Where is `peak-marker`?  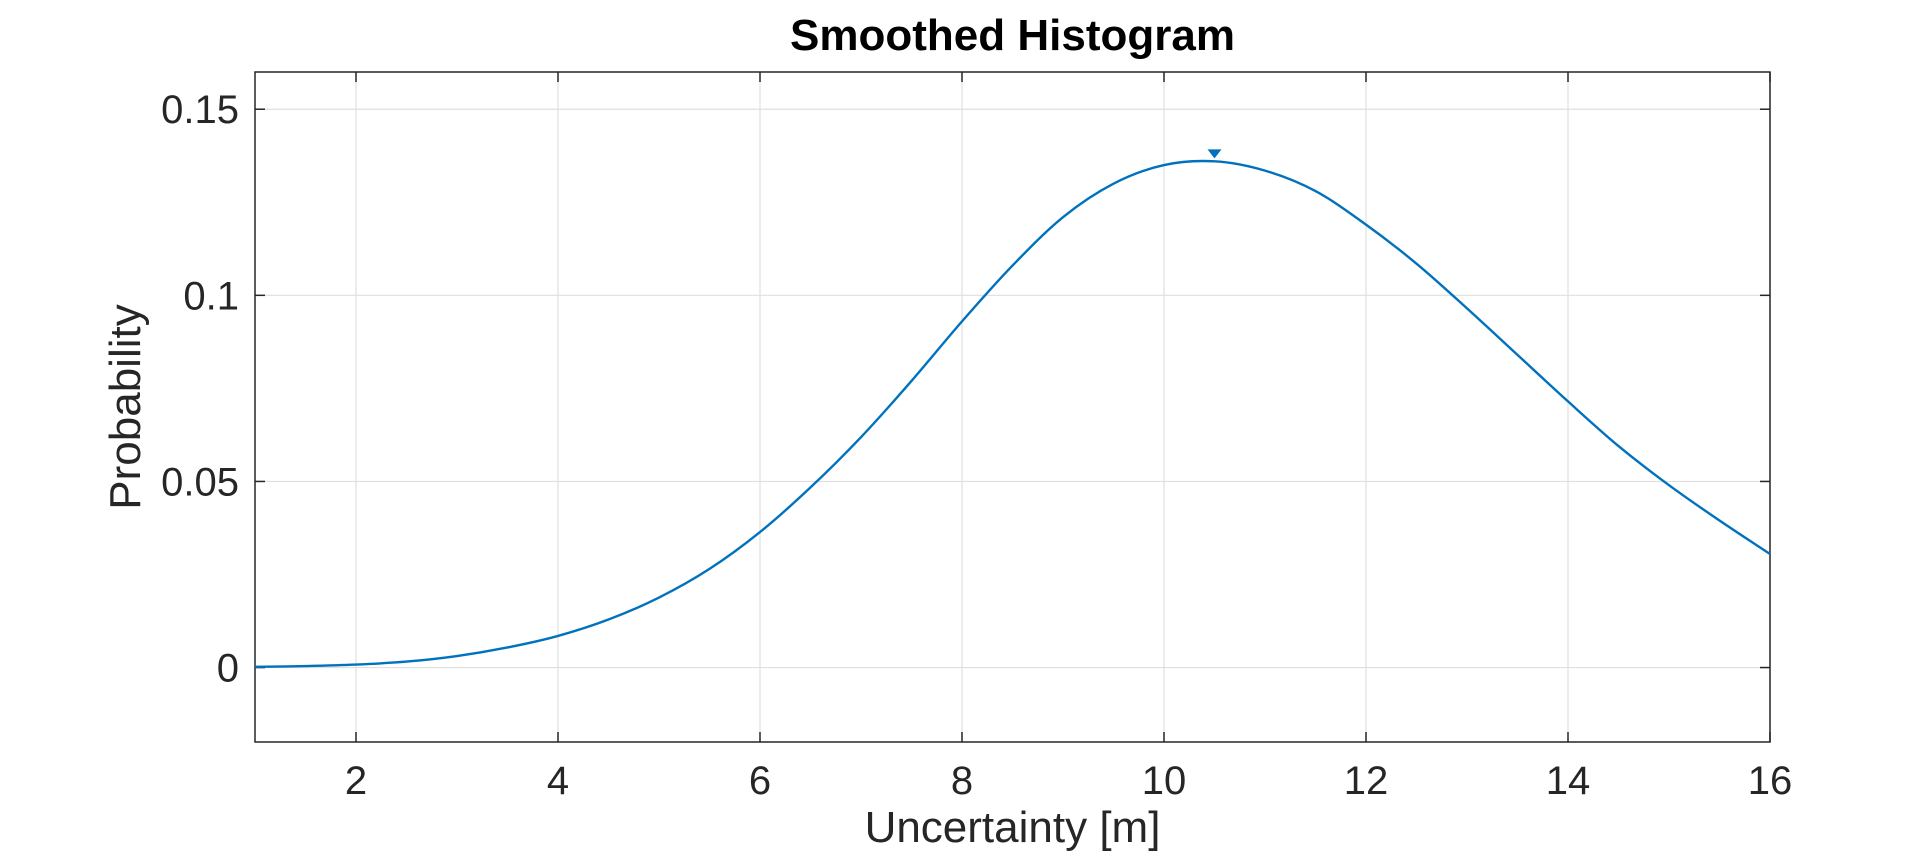 peak-marker is located at coordinates (1214, 154).